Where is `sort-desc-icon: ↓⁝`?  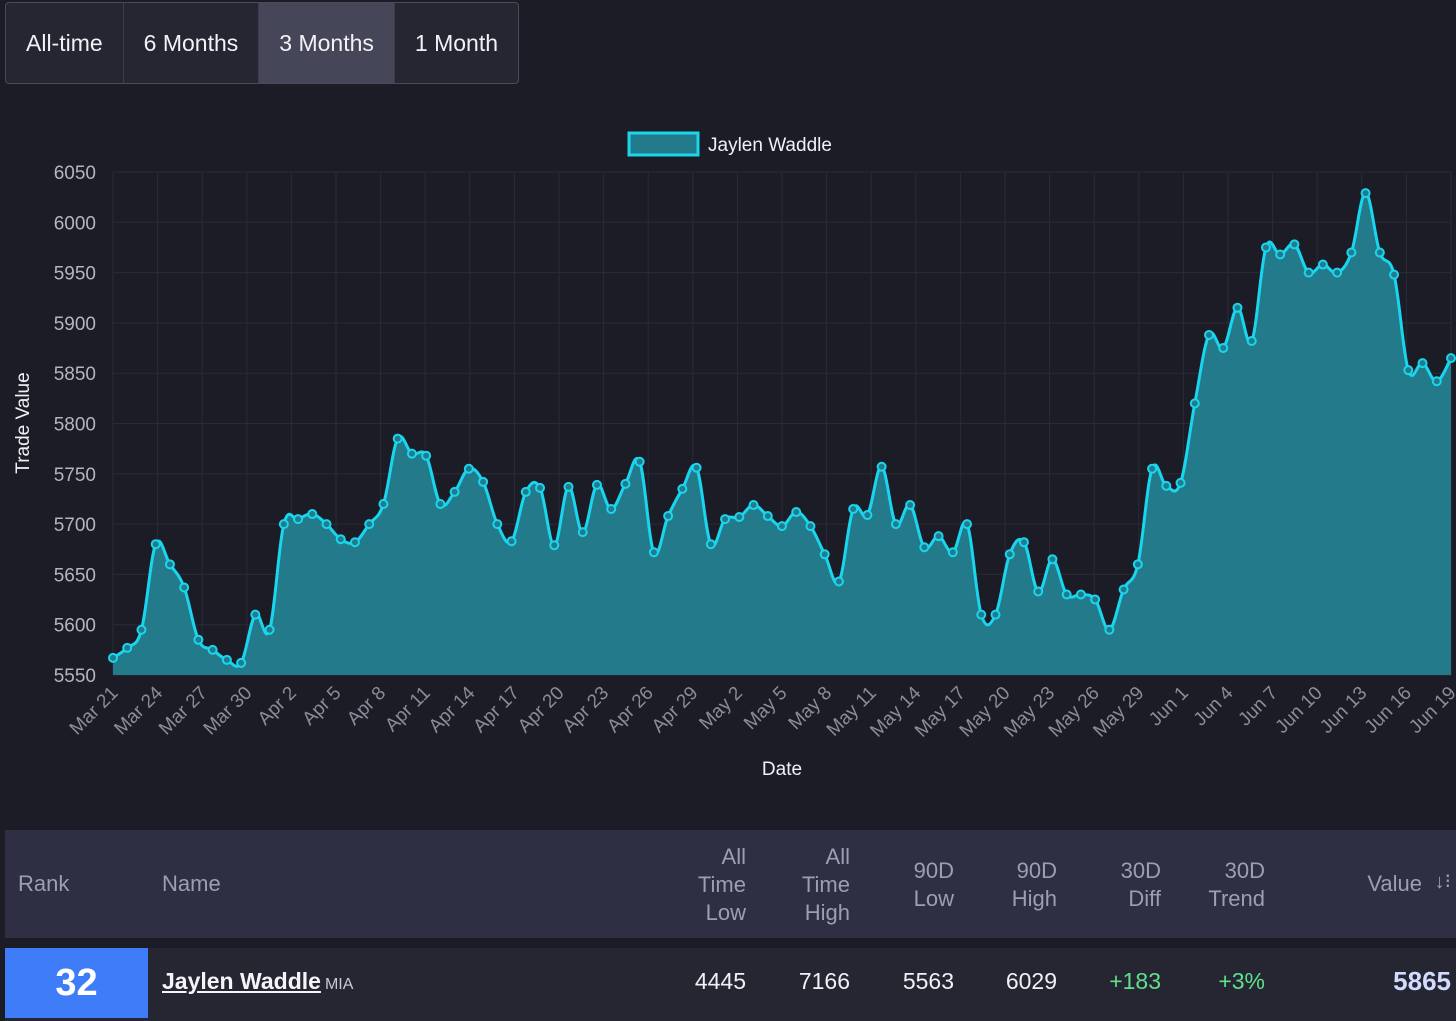 sort-desc-icon: ↓⁝ is located at coordinates (1442, 882).